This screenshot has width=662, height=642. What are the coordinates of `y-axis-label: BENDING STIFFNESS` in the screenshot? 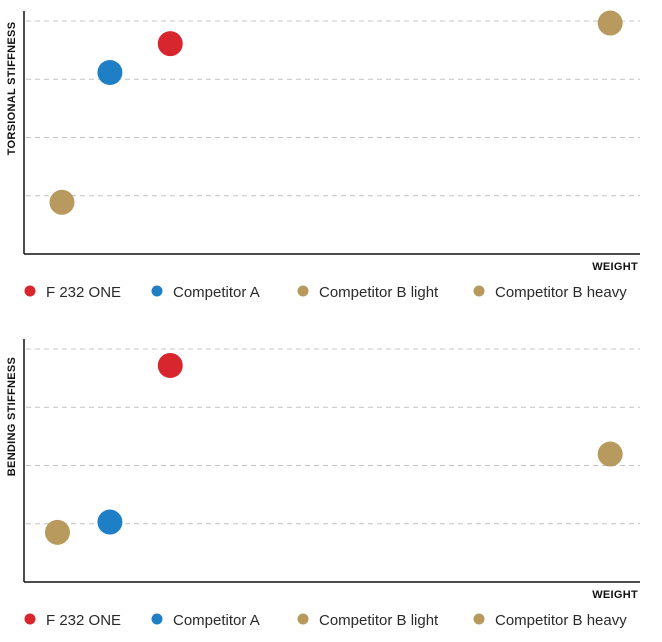 It's located at (12, 416).